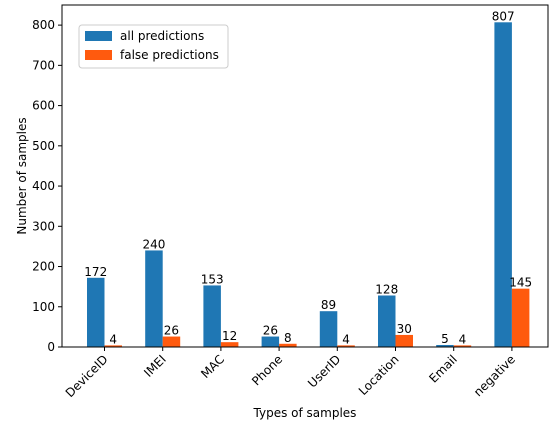 The width and height of the screenshot is (552, 427). What do you see at coordinates (87, 376) in the screenshot?
I see `x-tick-label-deviceid: DeviceID` at bounding box center [87, 376].